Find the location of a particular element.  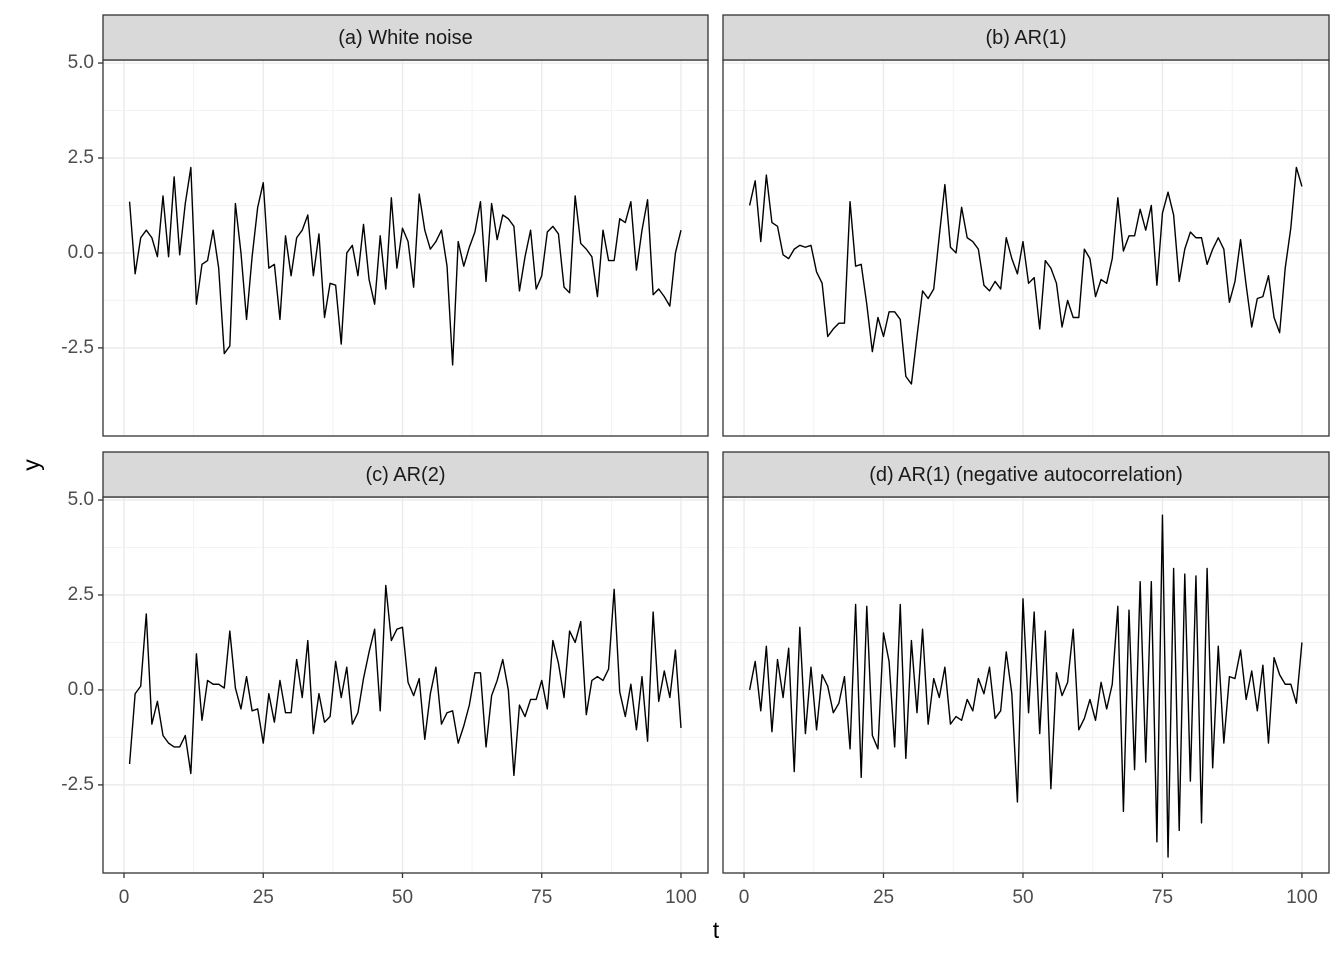

strip-title: (c) AR(2) is located at coordinates (406, 475).